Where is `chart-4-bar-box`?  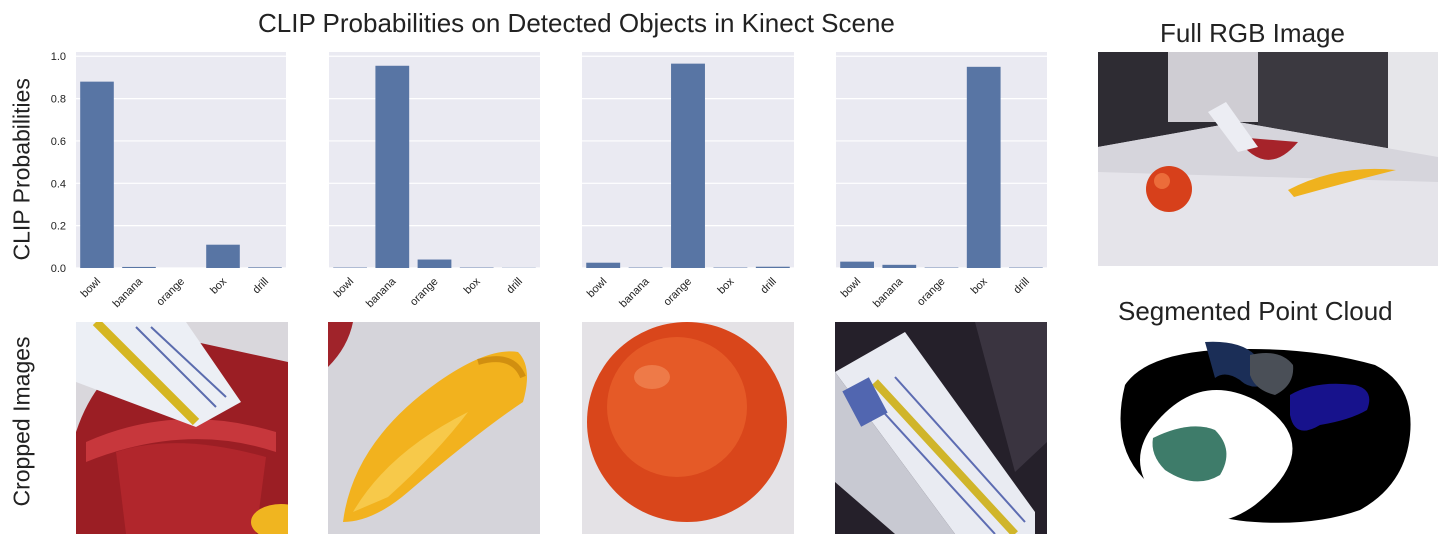 chart-4-bar-box is located at coordinates (983, 167).